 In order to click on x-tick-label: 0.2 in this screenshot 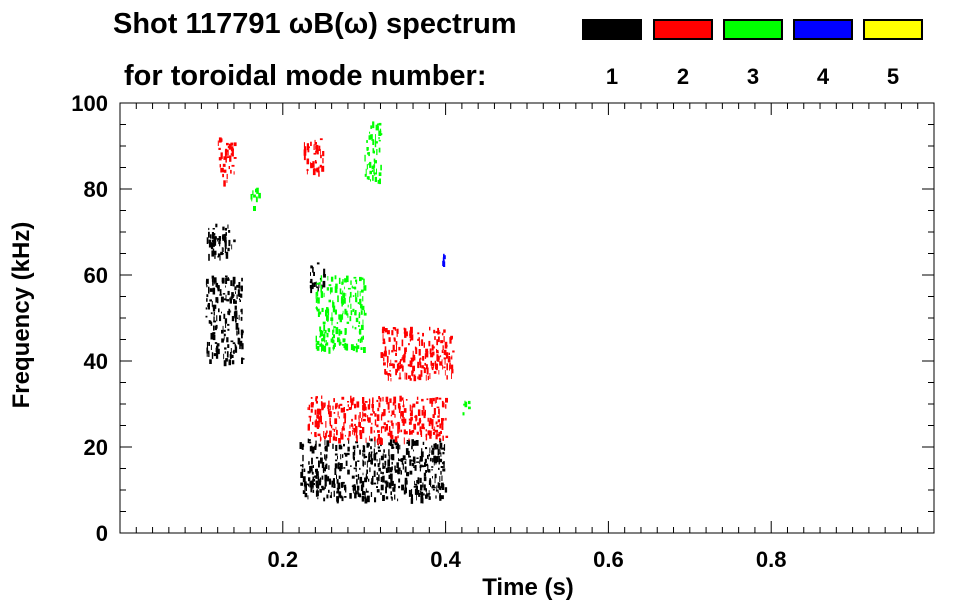, I will do `click(283, 559)`.